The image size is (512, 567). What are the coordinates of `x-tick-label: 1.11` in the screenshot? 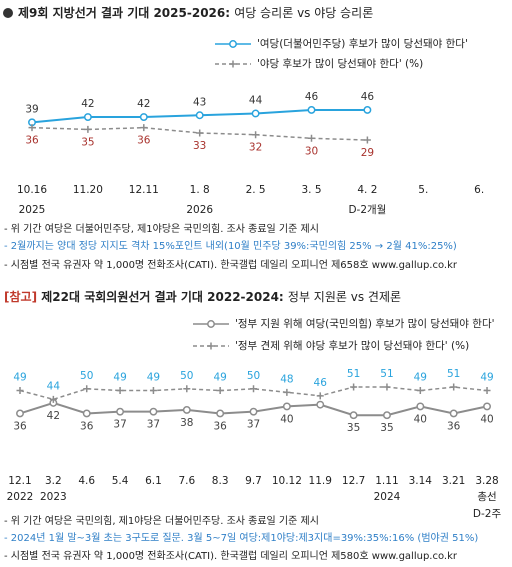 It's located at (386, 481).